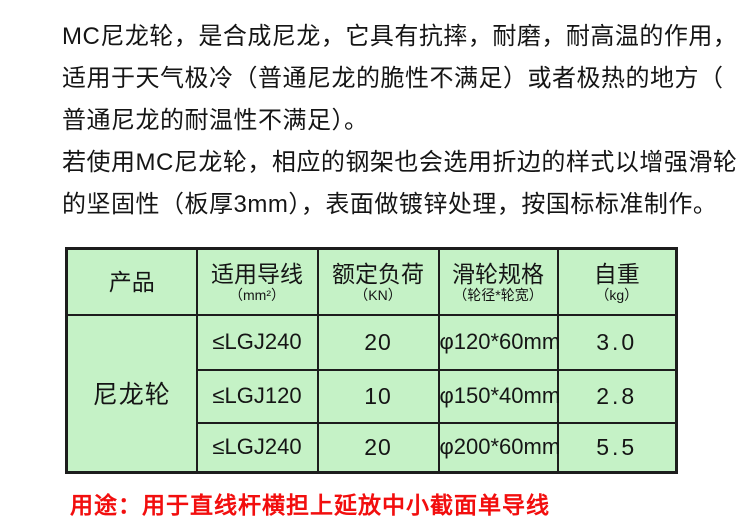  Describe the element at coordinates (257, 273) in the screenshot. I see `header-label: 适用导线` at that location.